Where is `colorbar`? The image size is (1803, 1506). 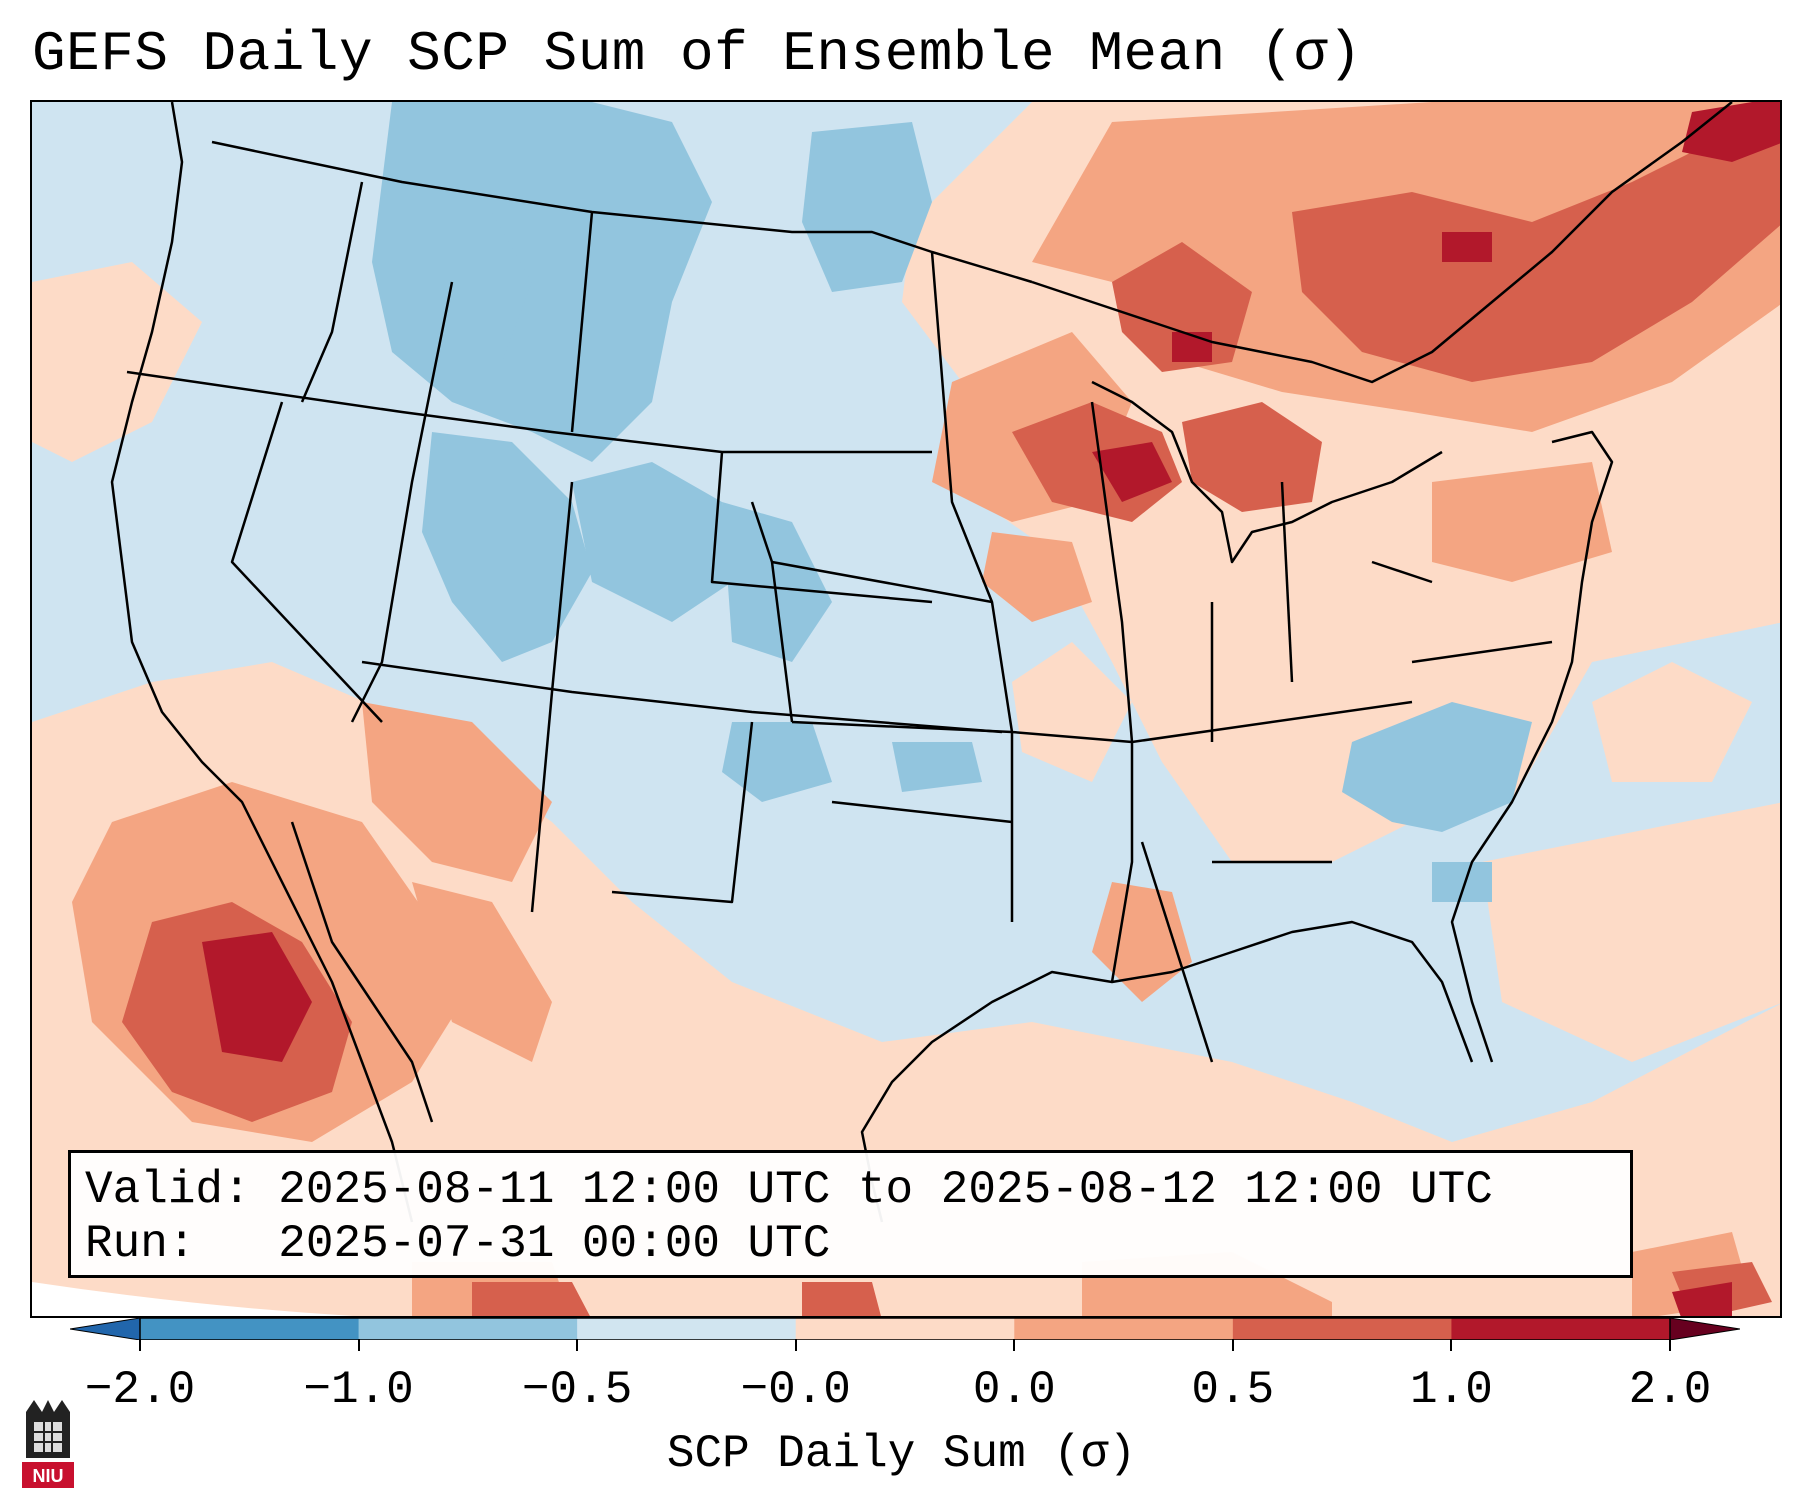 colorbar is located at coordinates (905, 1329).